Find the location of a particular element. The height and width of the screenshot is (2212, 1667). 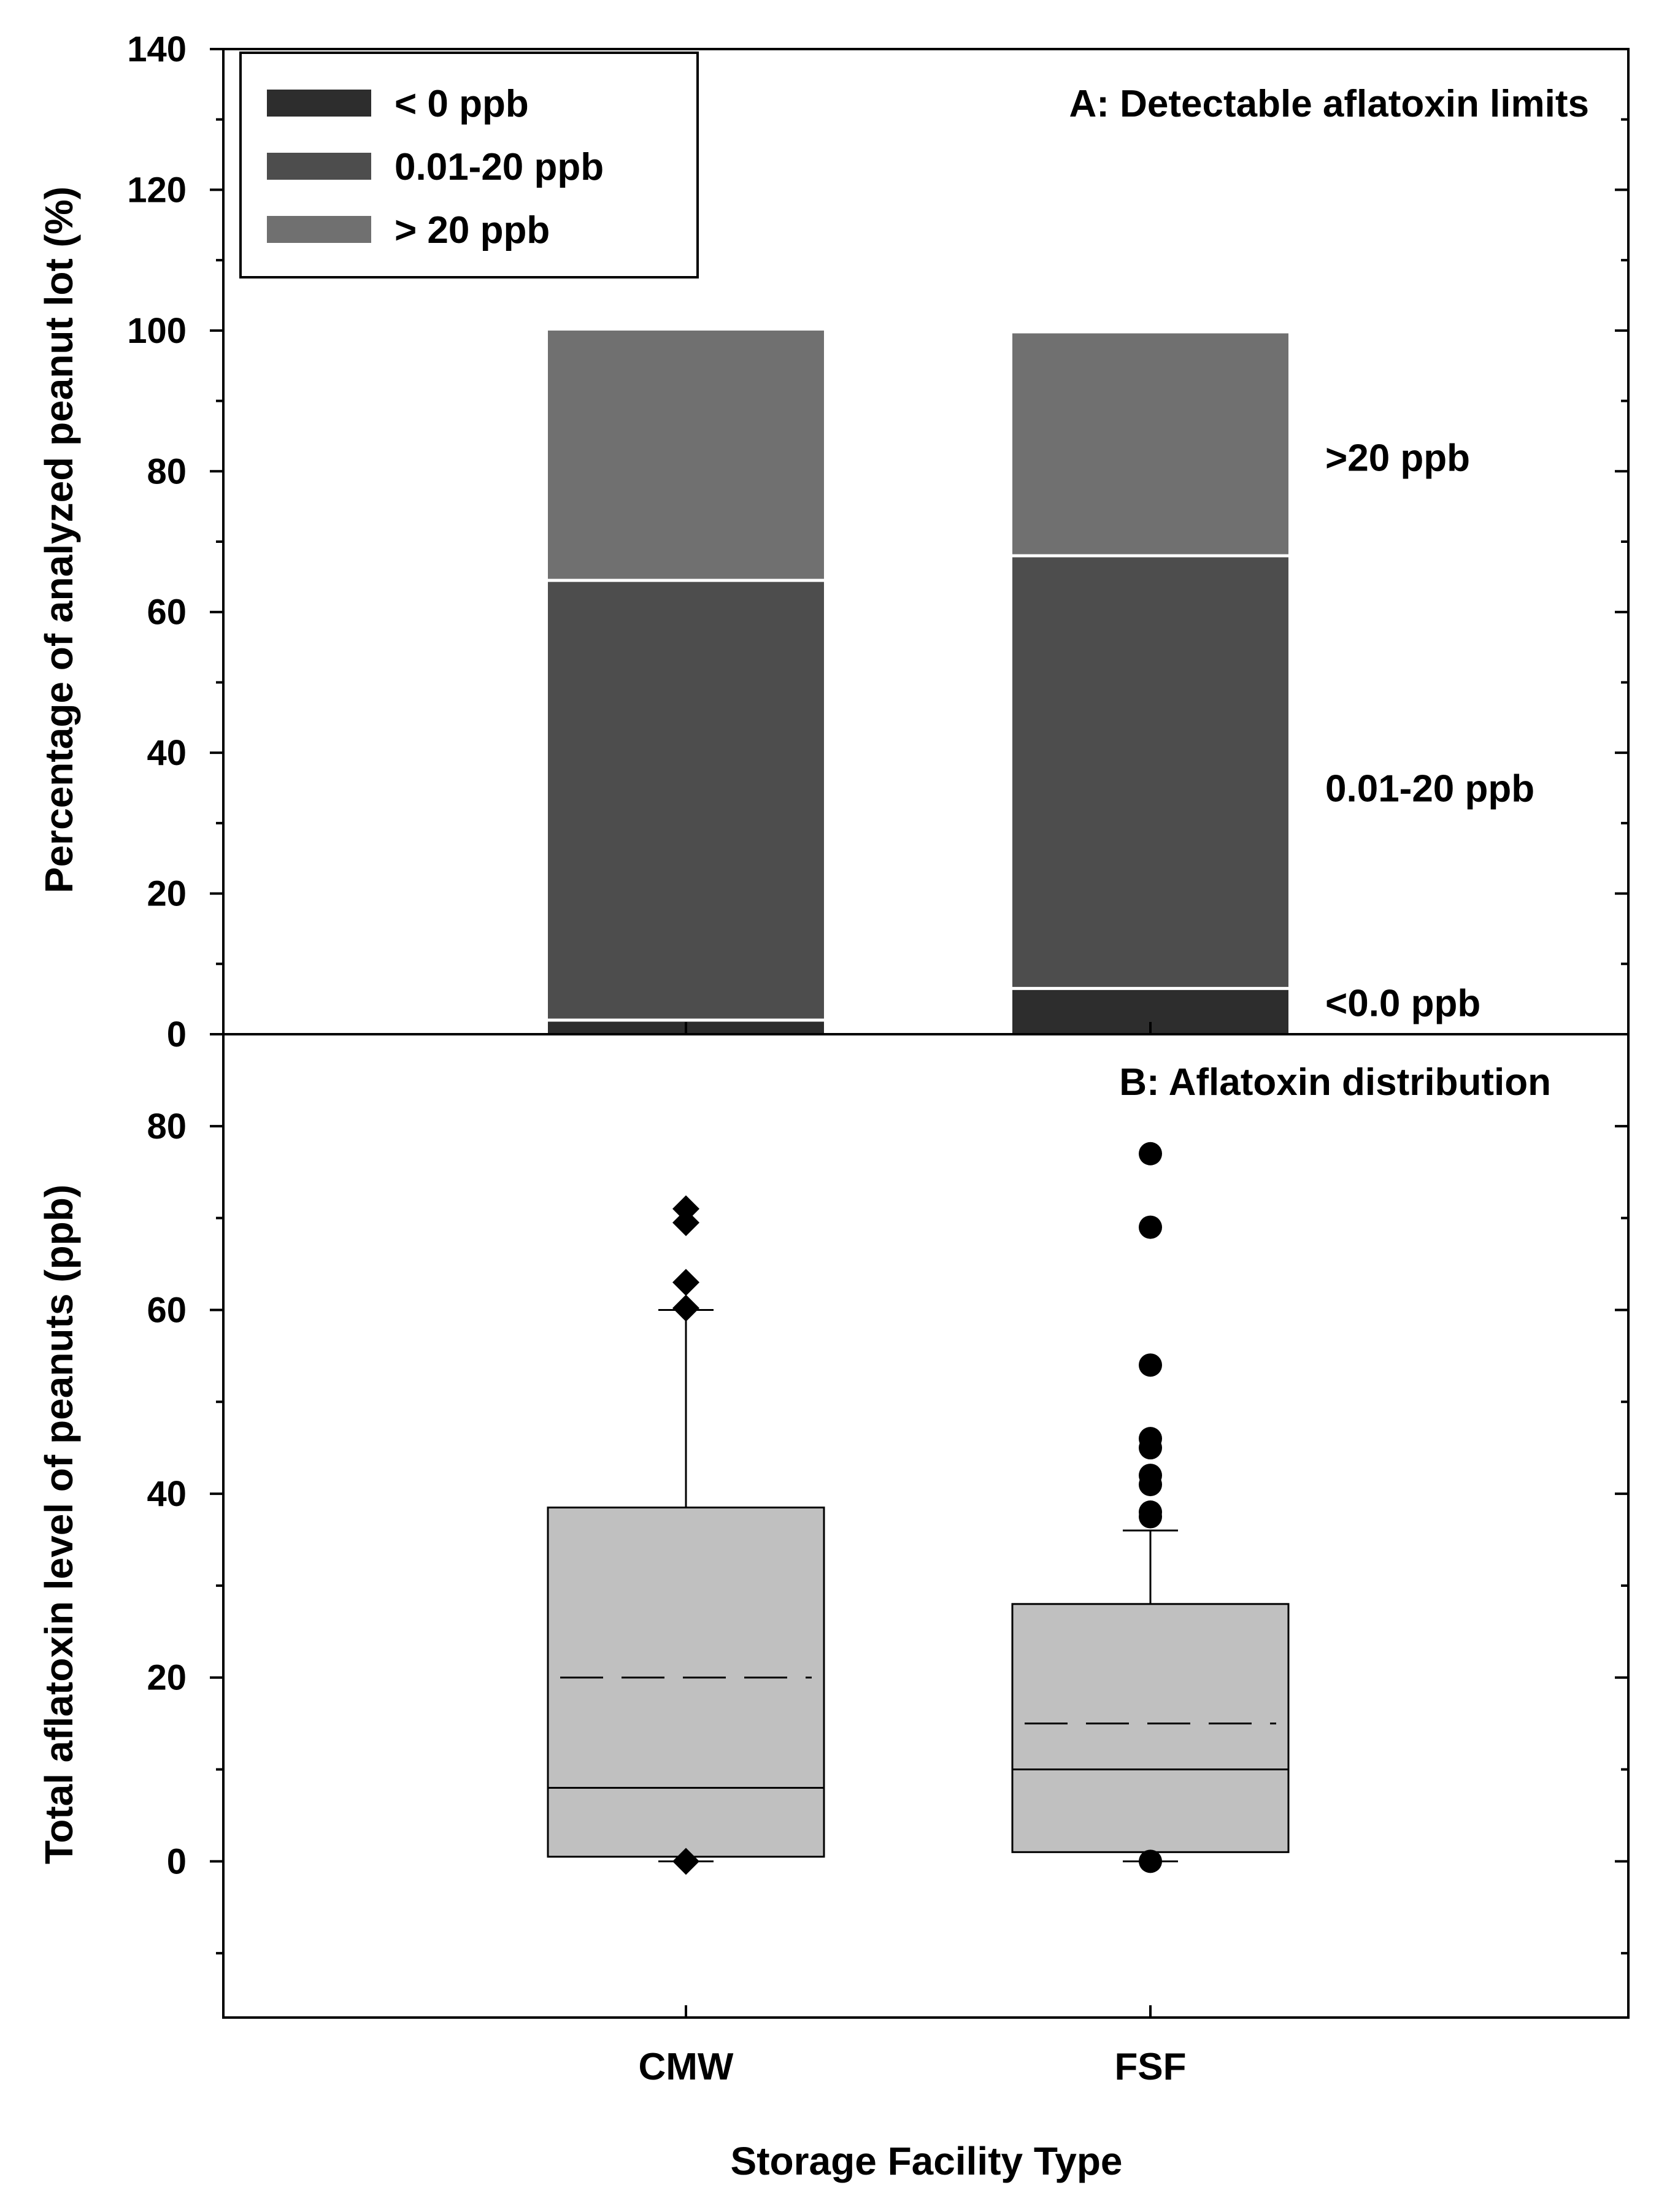

panel-a-bars is located at coordinates (918, 682).